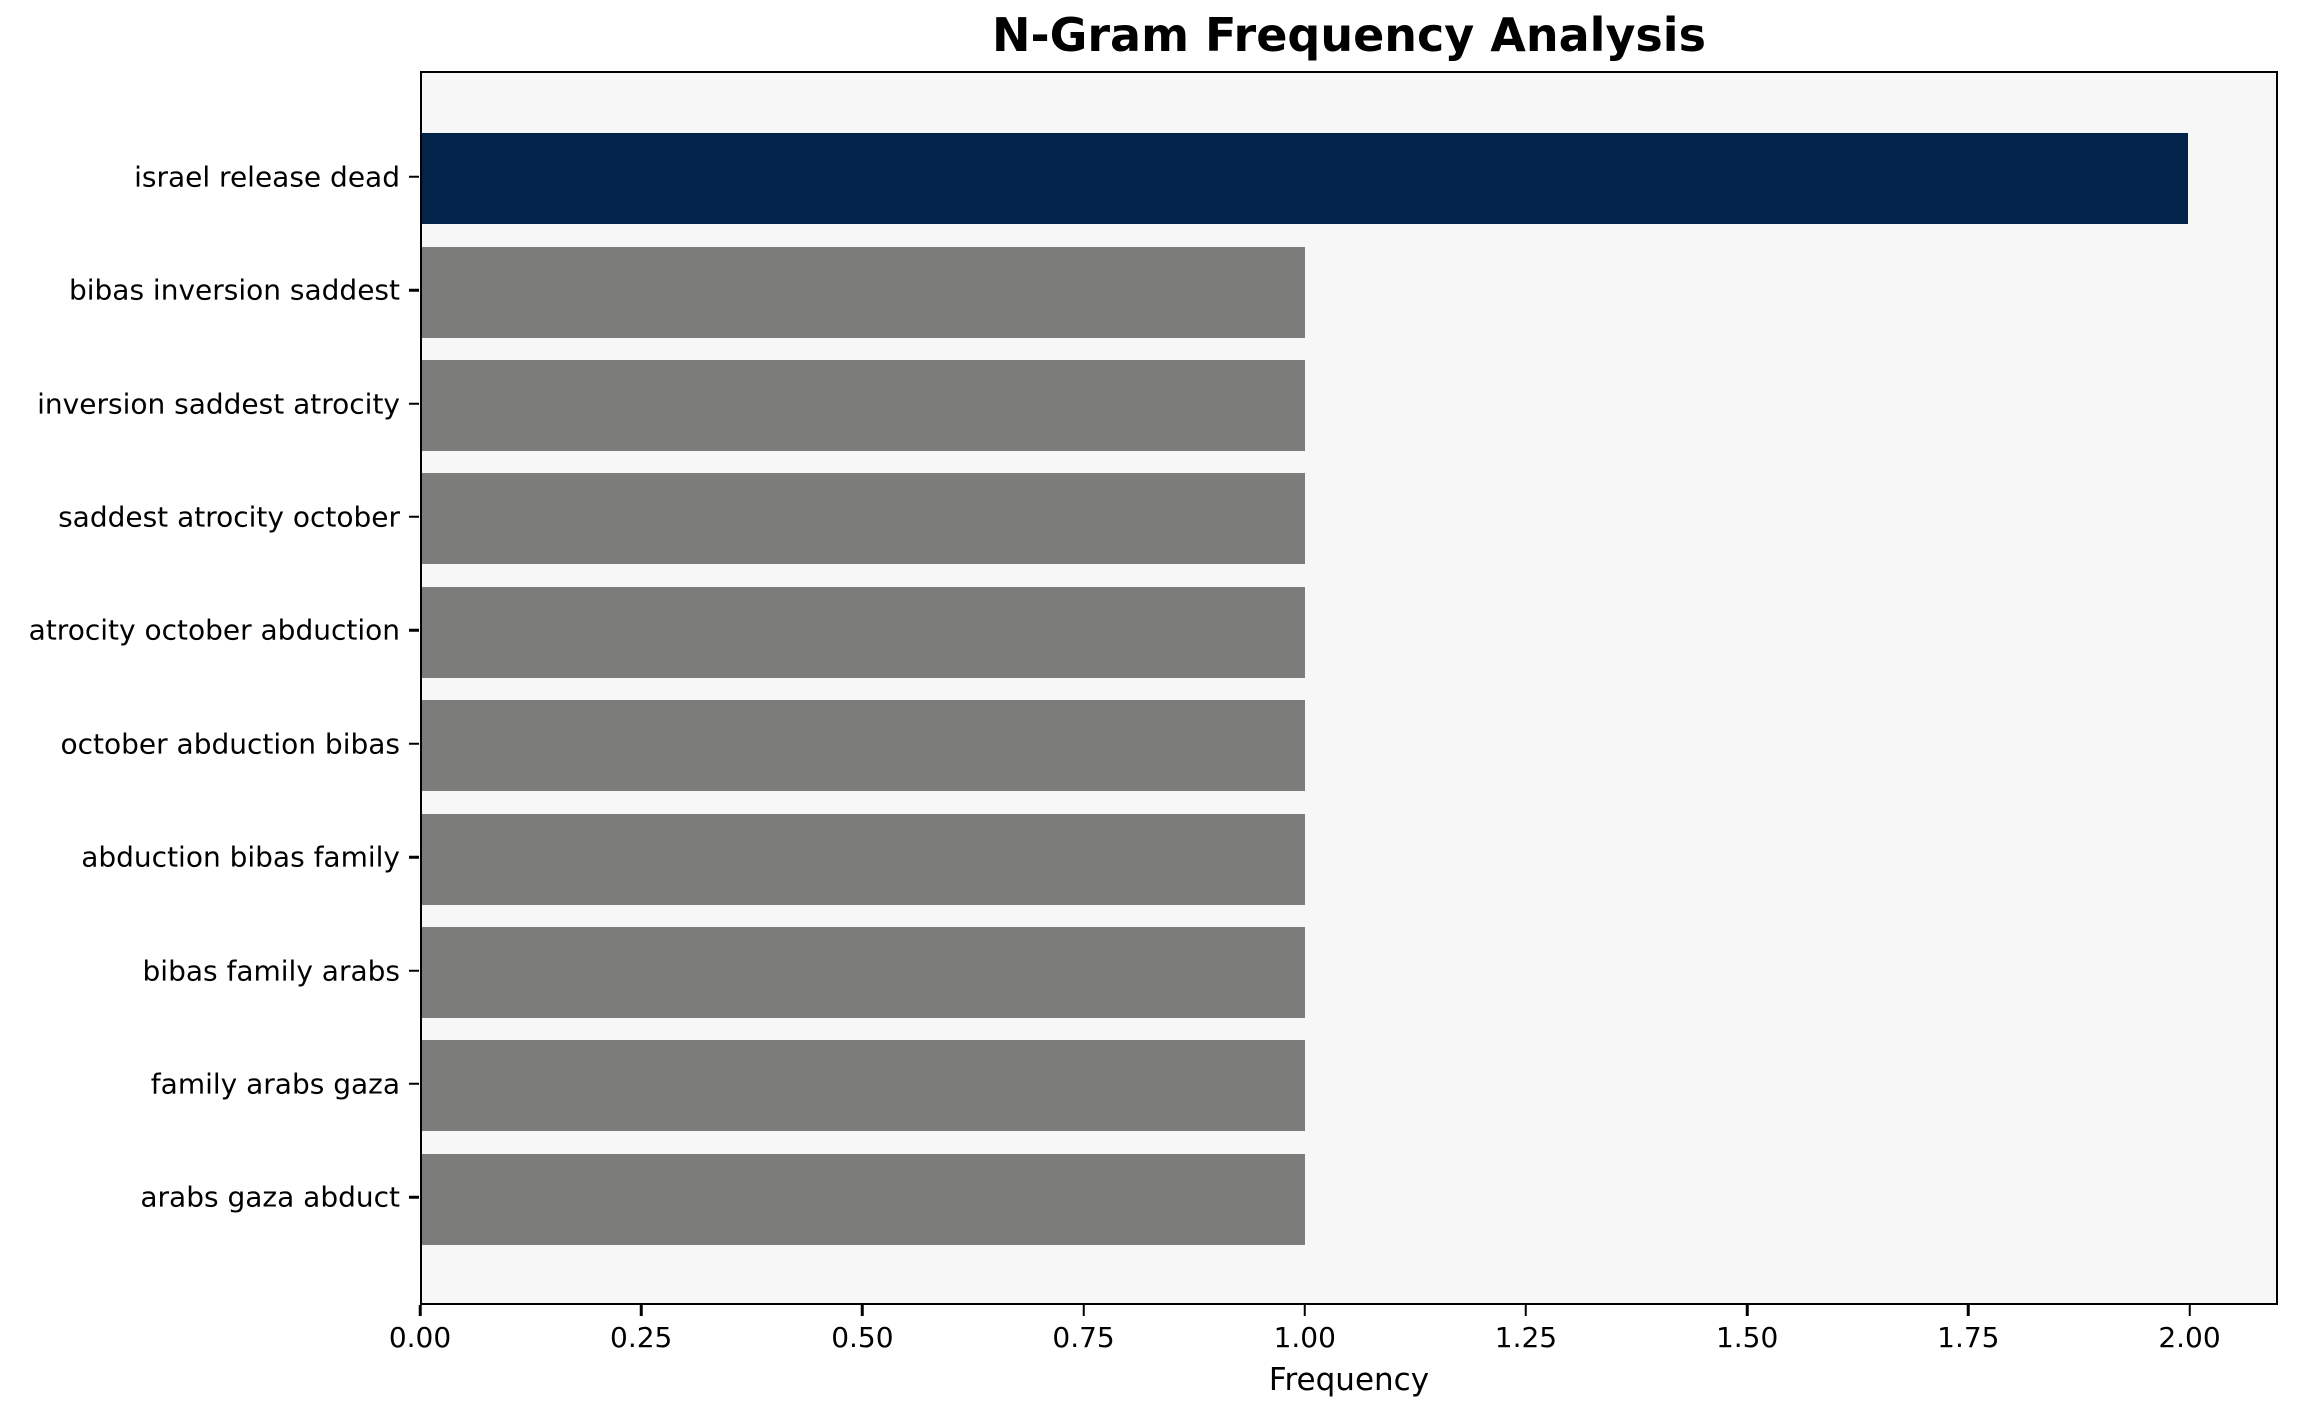 The image size is (2301, 1414). I want to click on bar-atrocity-october-abduction, so click(863, 632).